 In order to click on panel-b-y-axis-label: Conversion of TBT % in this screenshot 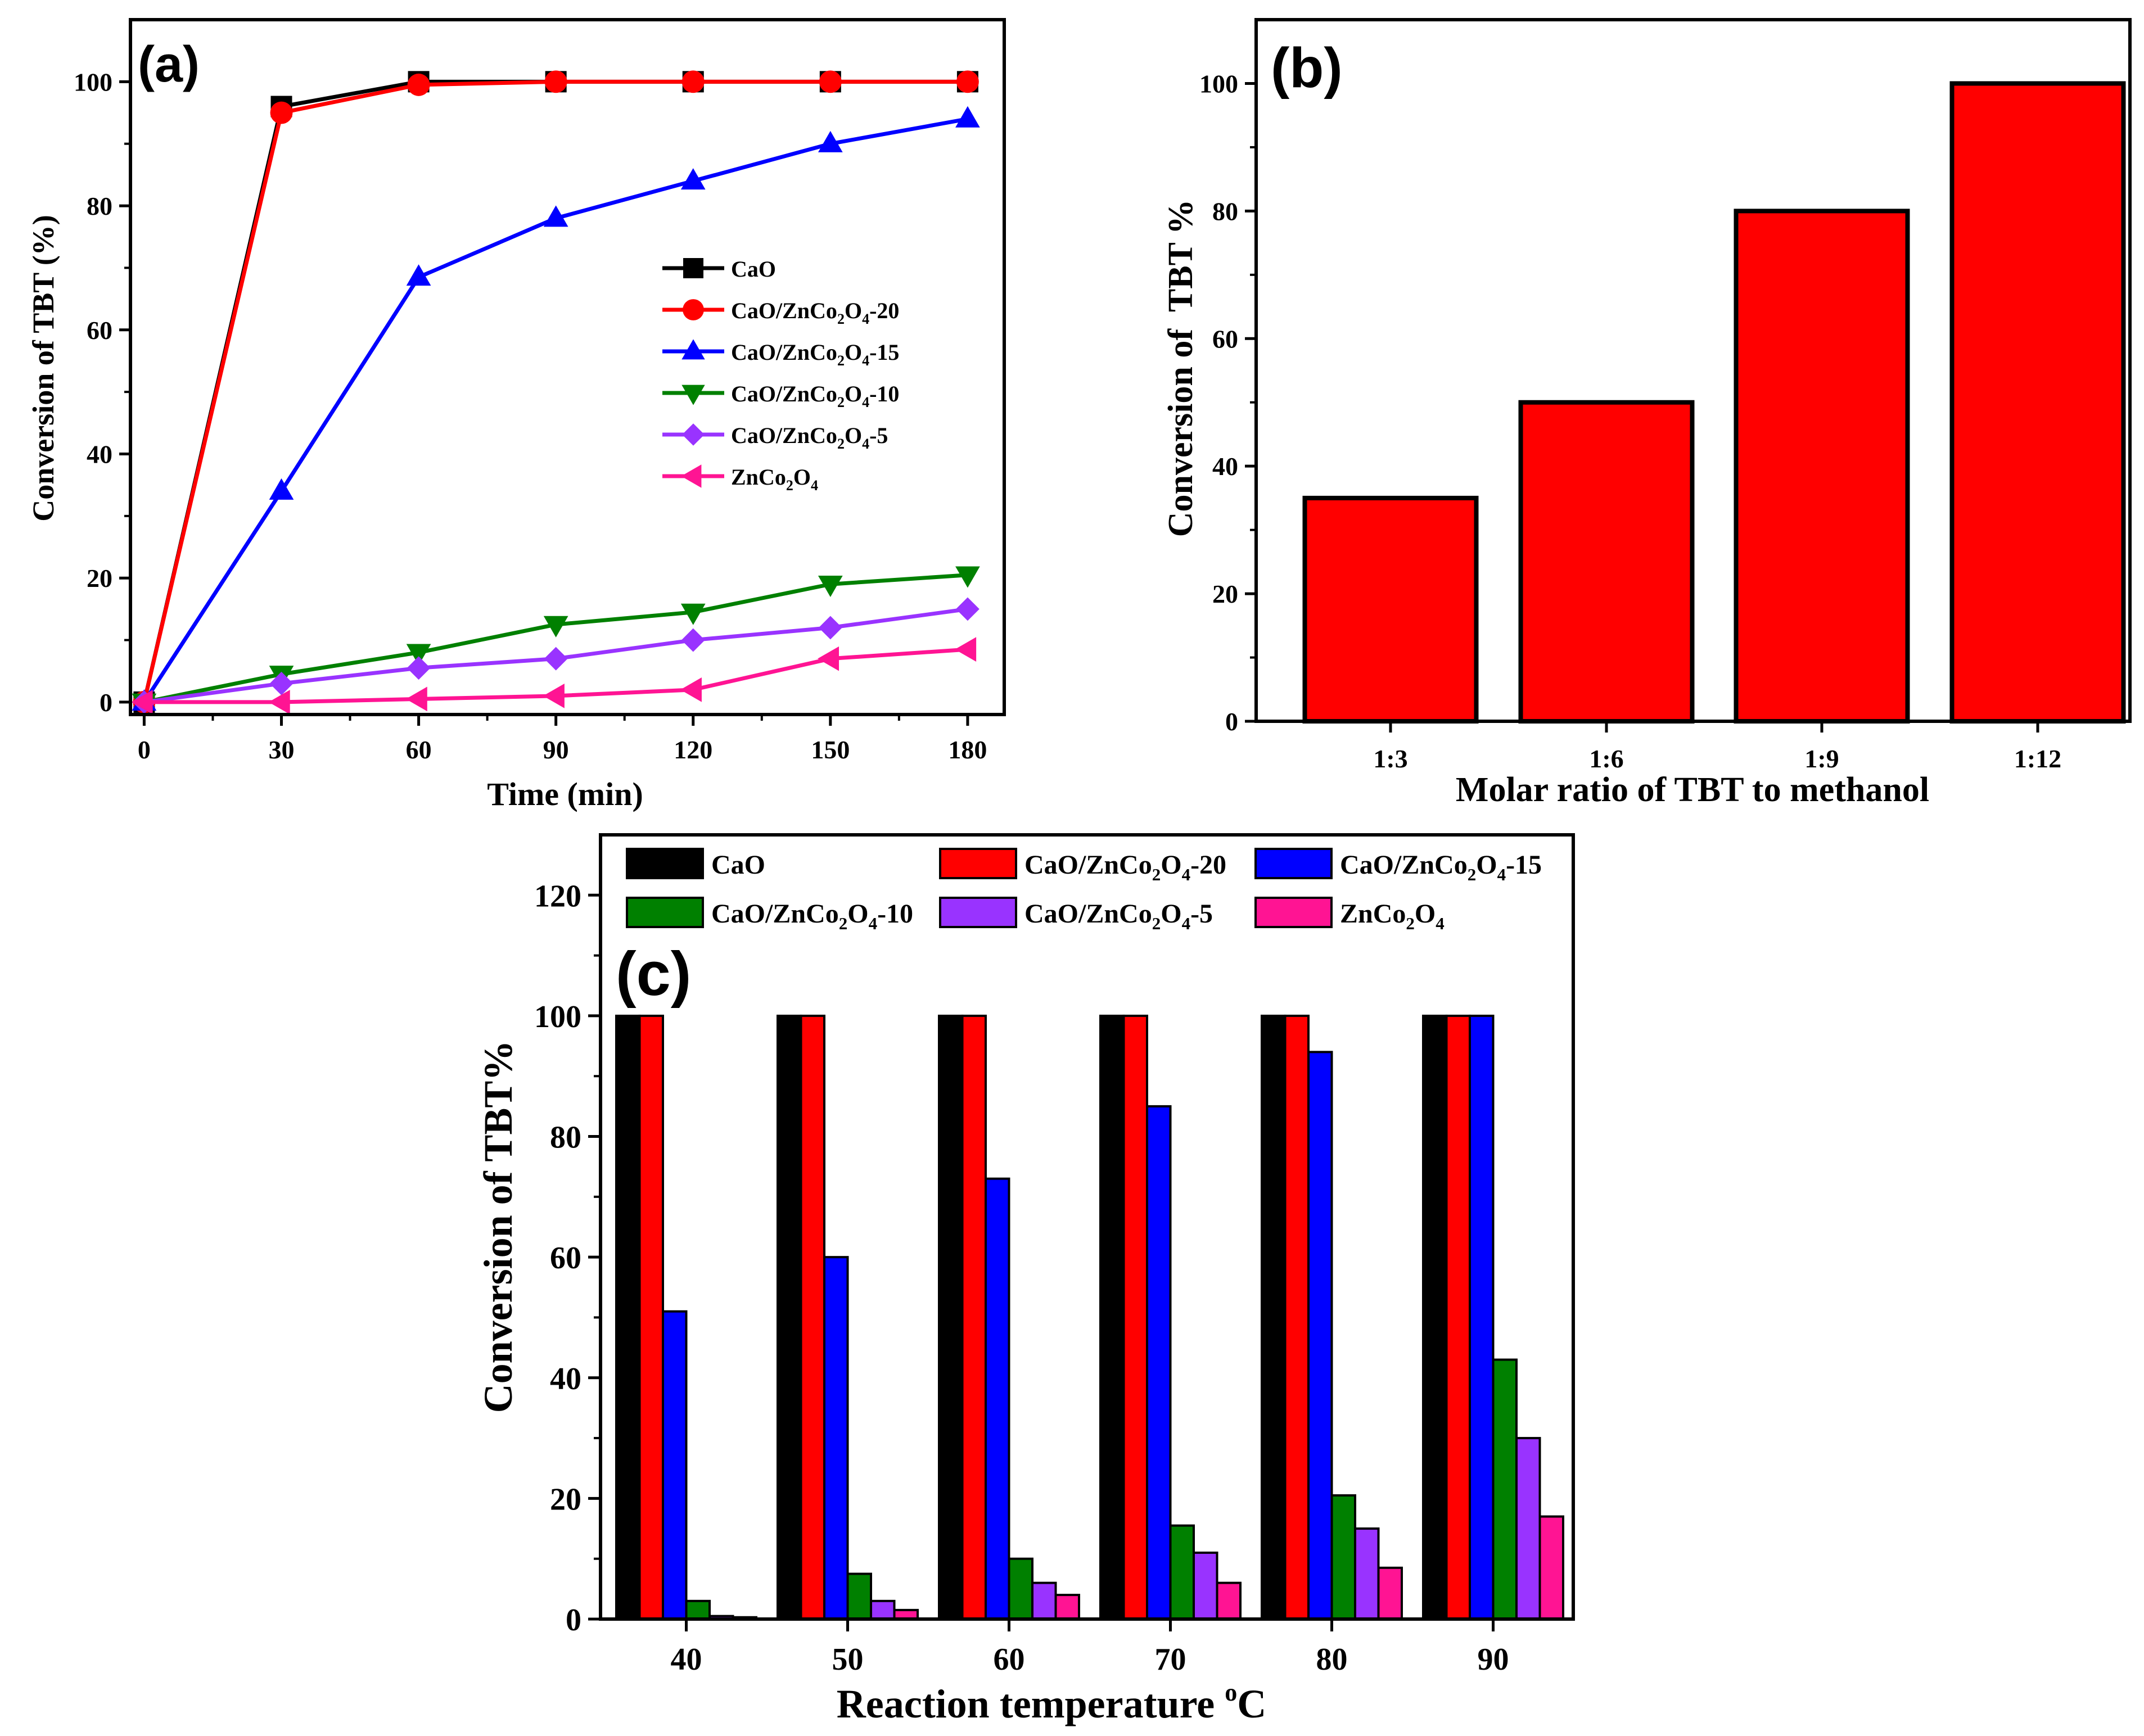, I will do `click(1181, 368)`.